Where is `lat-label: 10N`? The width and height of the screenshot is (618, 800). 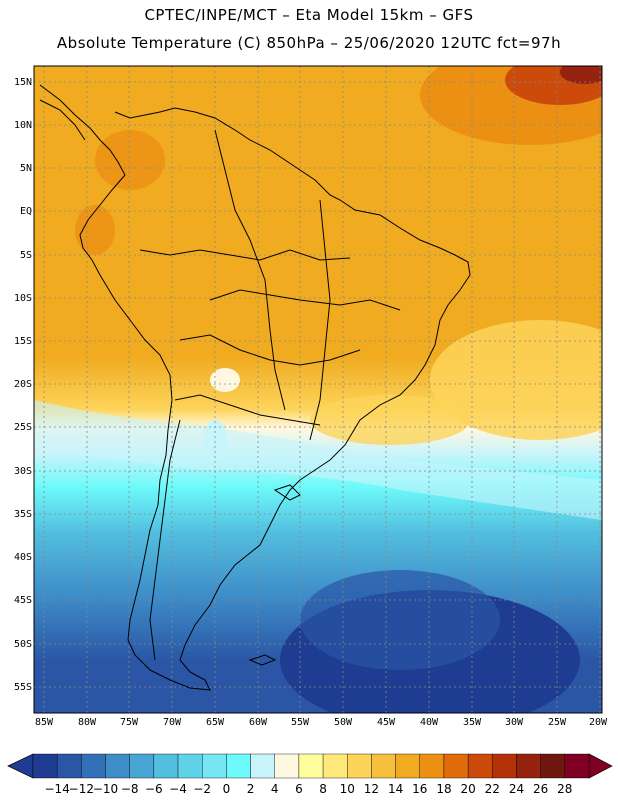
lat-label: 10N is located at coordinates (22, 125).